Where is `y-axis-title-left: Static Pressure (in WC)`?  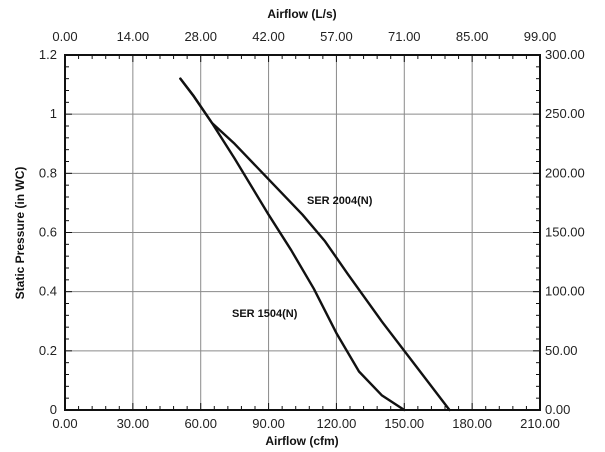
y-axis-title-left: Static Pressure (in WC) is located at coordinates (20, 233).